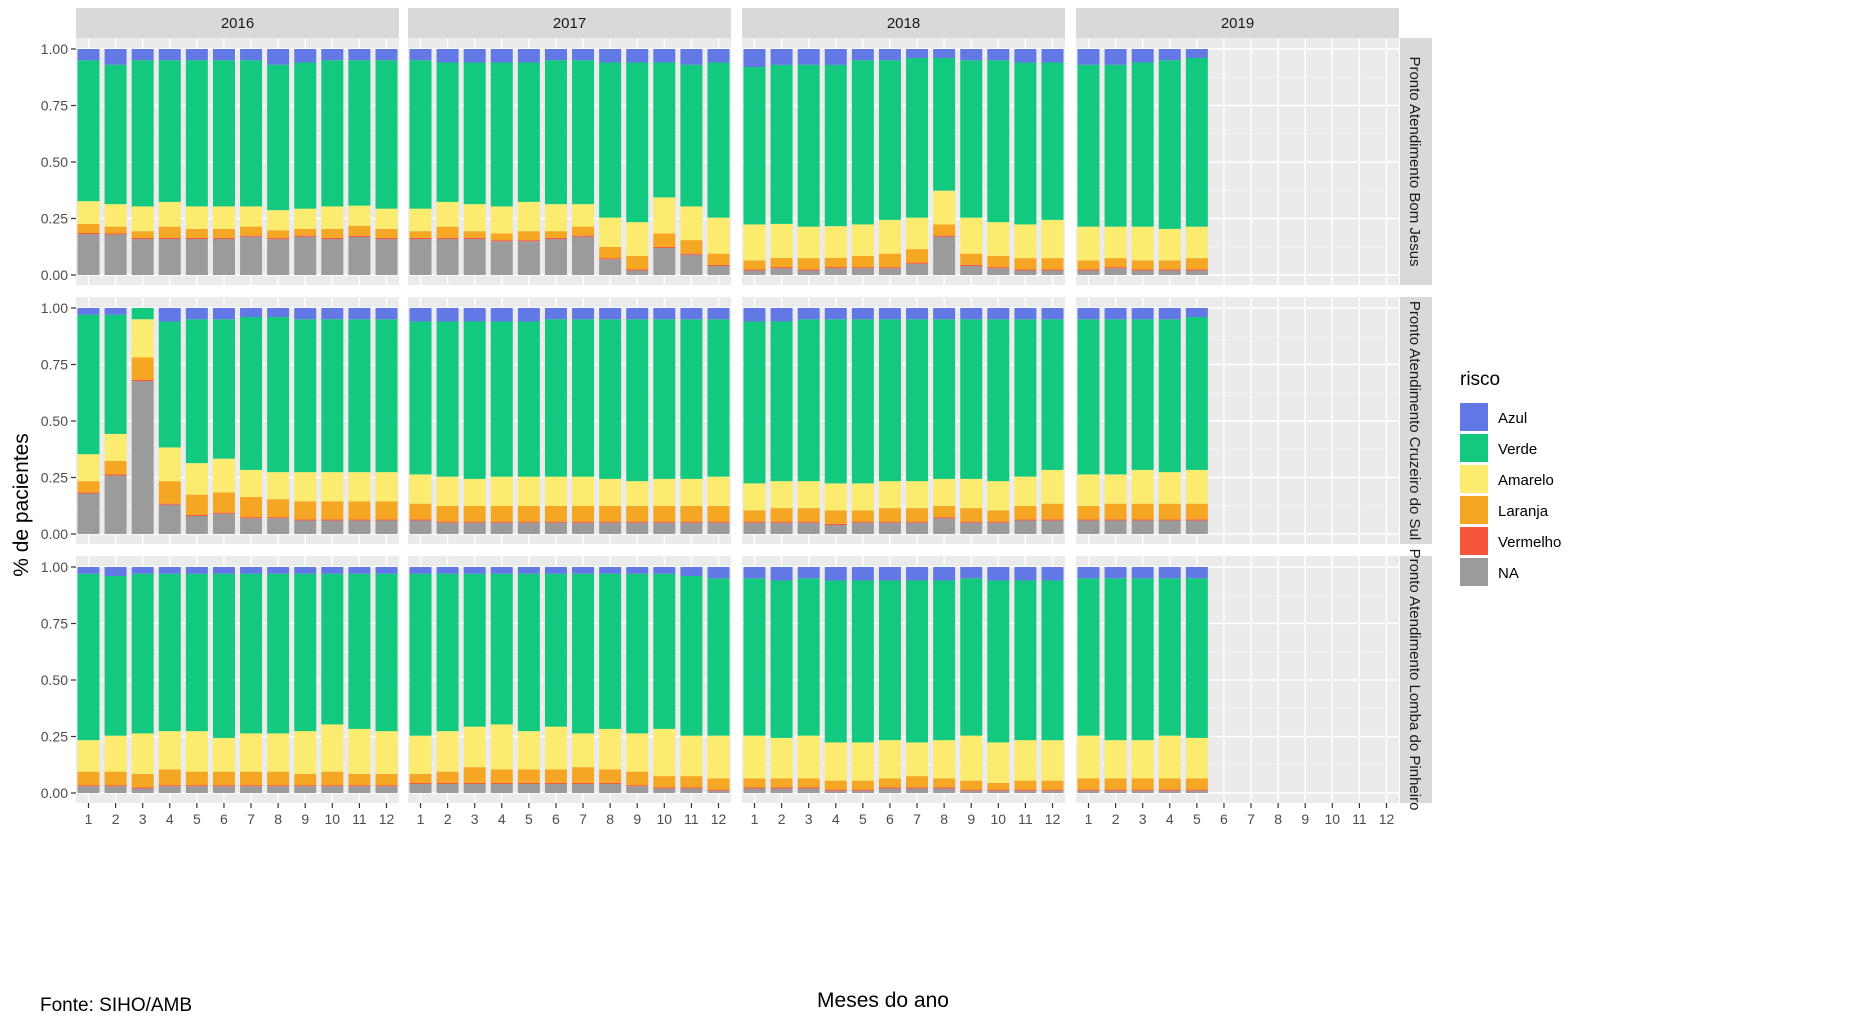  What do you see at coordinates (1170, 819) in the screenshot?
I see `x-tick-label: 4` at bounding box center [1170, 819].